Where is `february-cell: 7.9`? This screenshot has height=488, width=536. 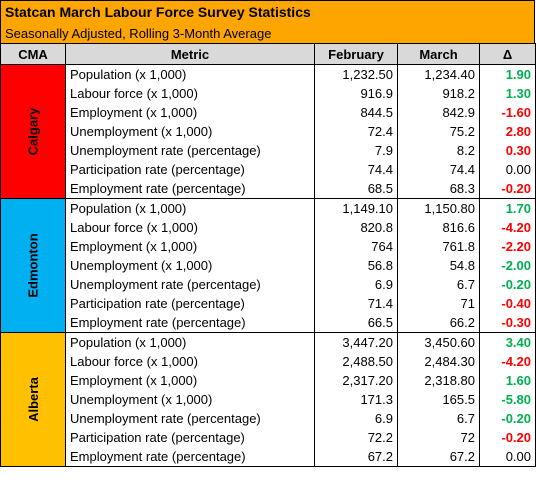 february-cell: 7.9 is located at coordinates (356, 150).